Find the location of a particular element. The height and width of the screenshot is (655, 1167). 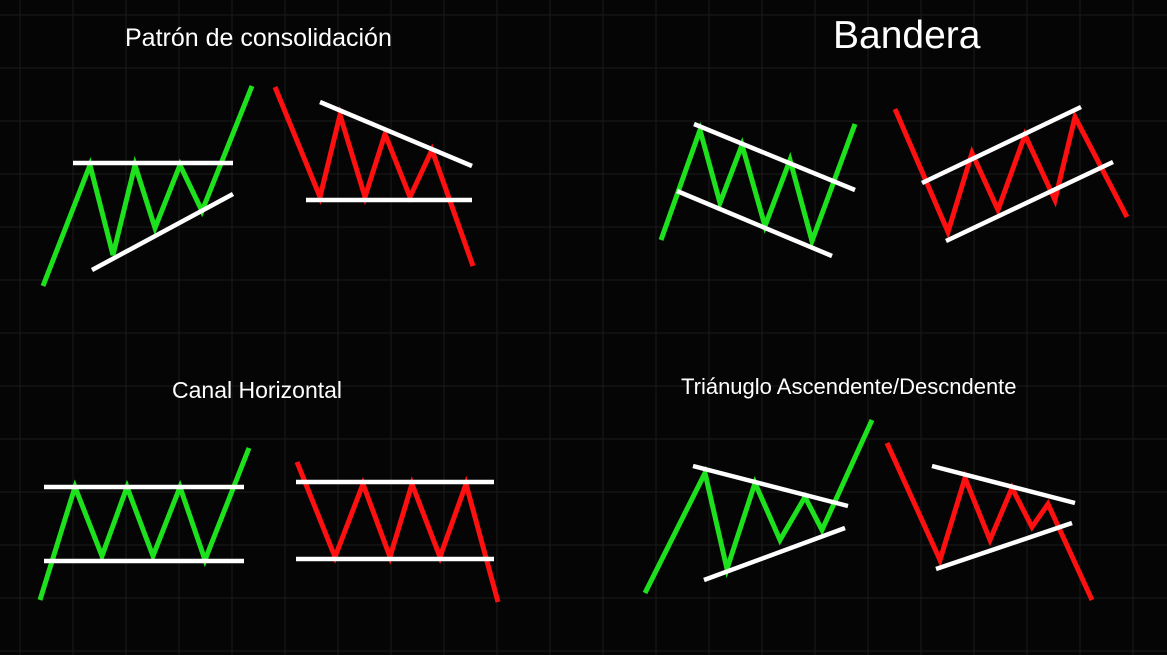

channel-bullish-trend-line is located at coordinates (144, 524).